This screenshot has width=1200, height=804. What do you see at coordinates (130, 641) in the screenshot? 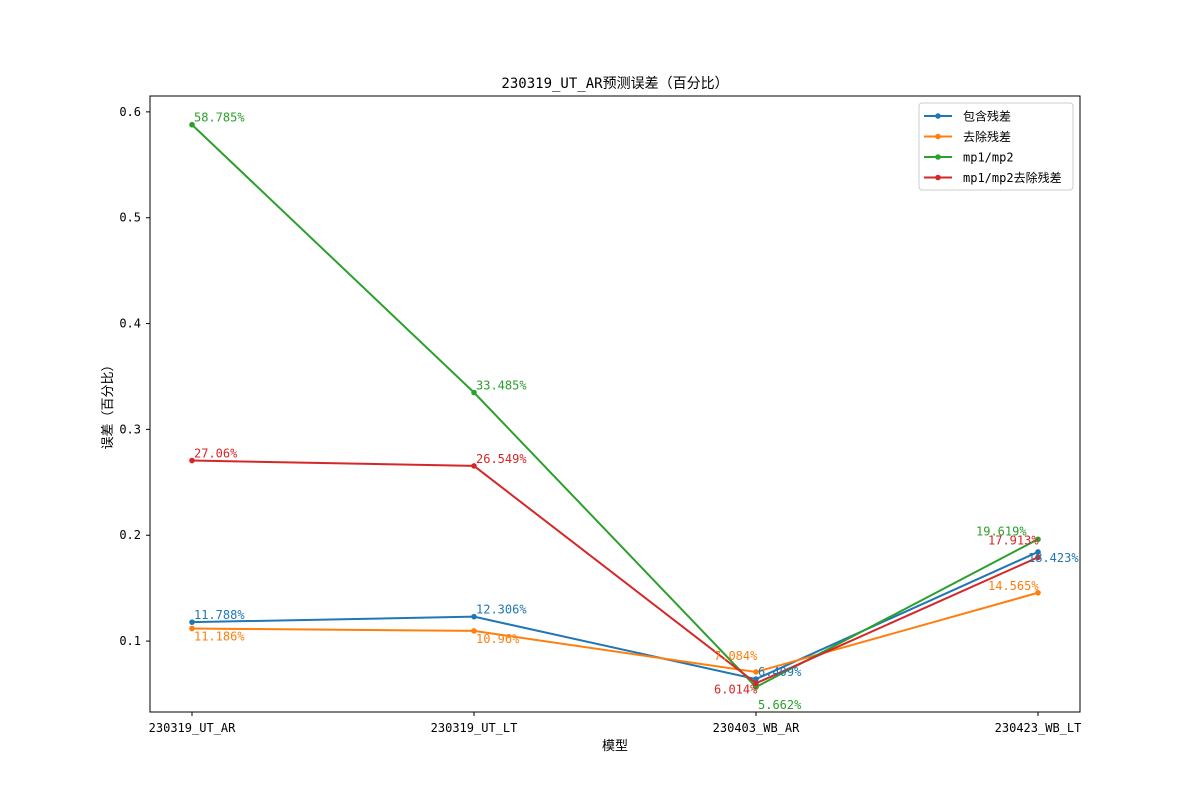
I see `y-tick-label: 0.1` at bounding box center [130, 641].